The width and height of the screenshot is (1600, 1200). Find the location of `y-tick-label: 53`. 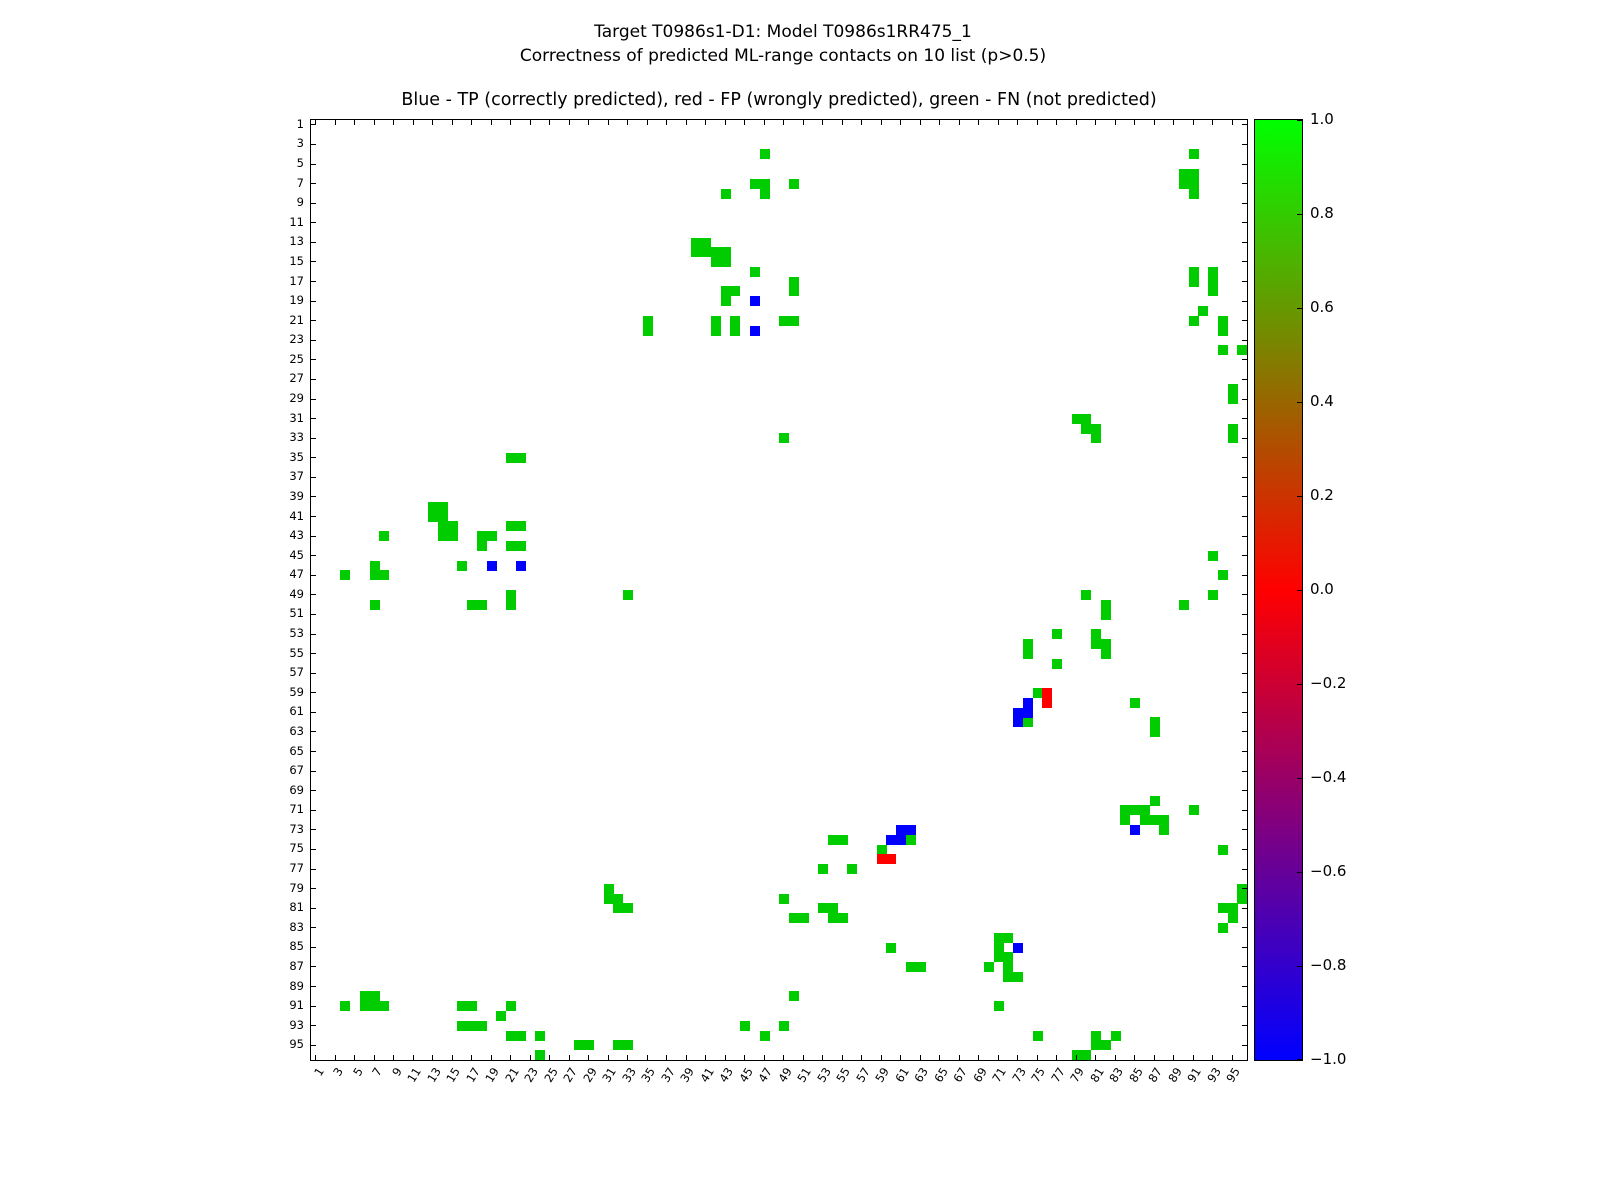

y-tick-label: 53 is located at coordinates (296, 633).